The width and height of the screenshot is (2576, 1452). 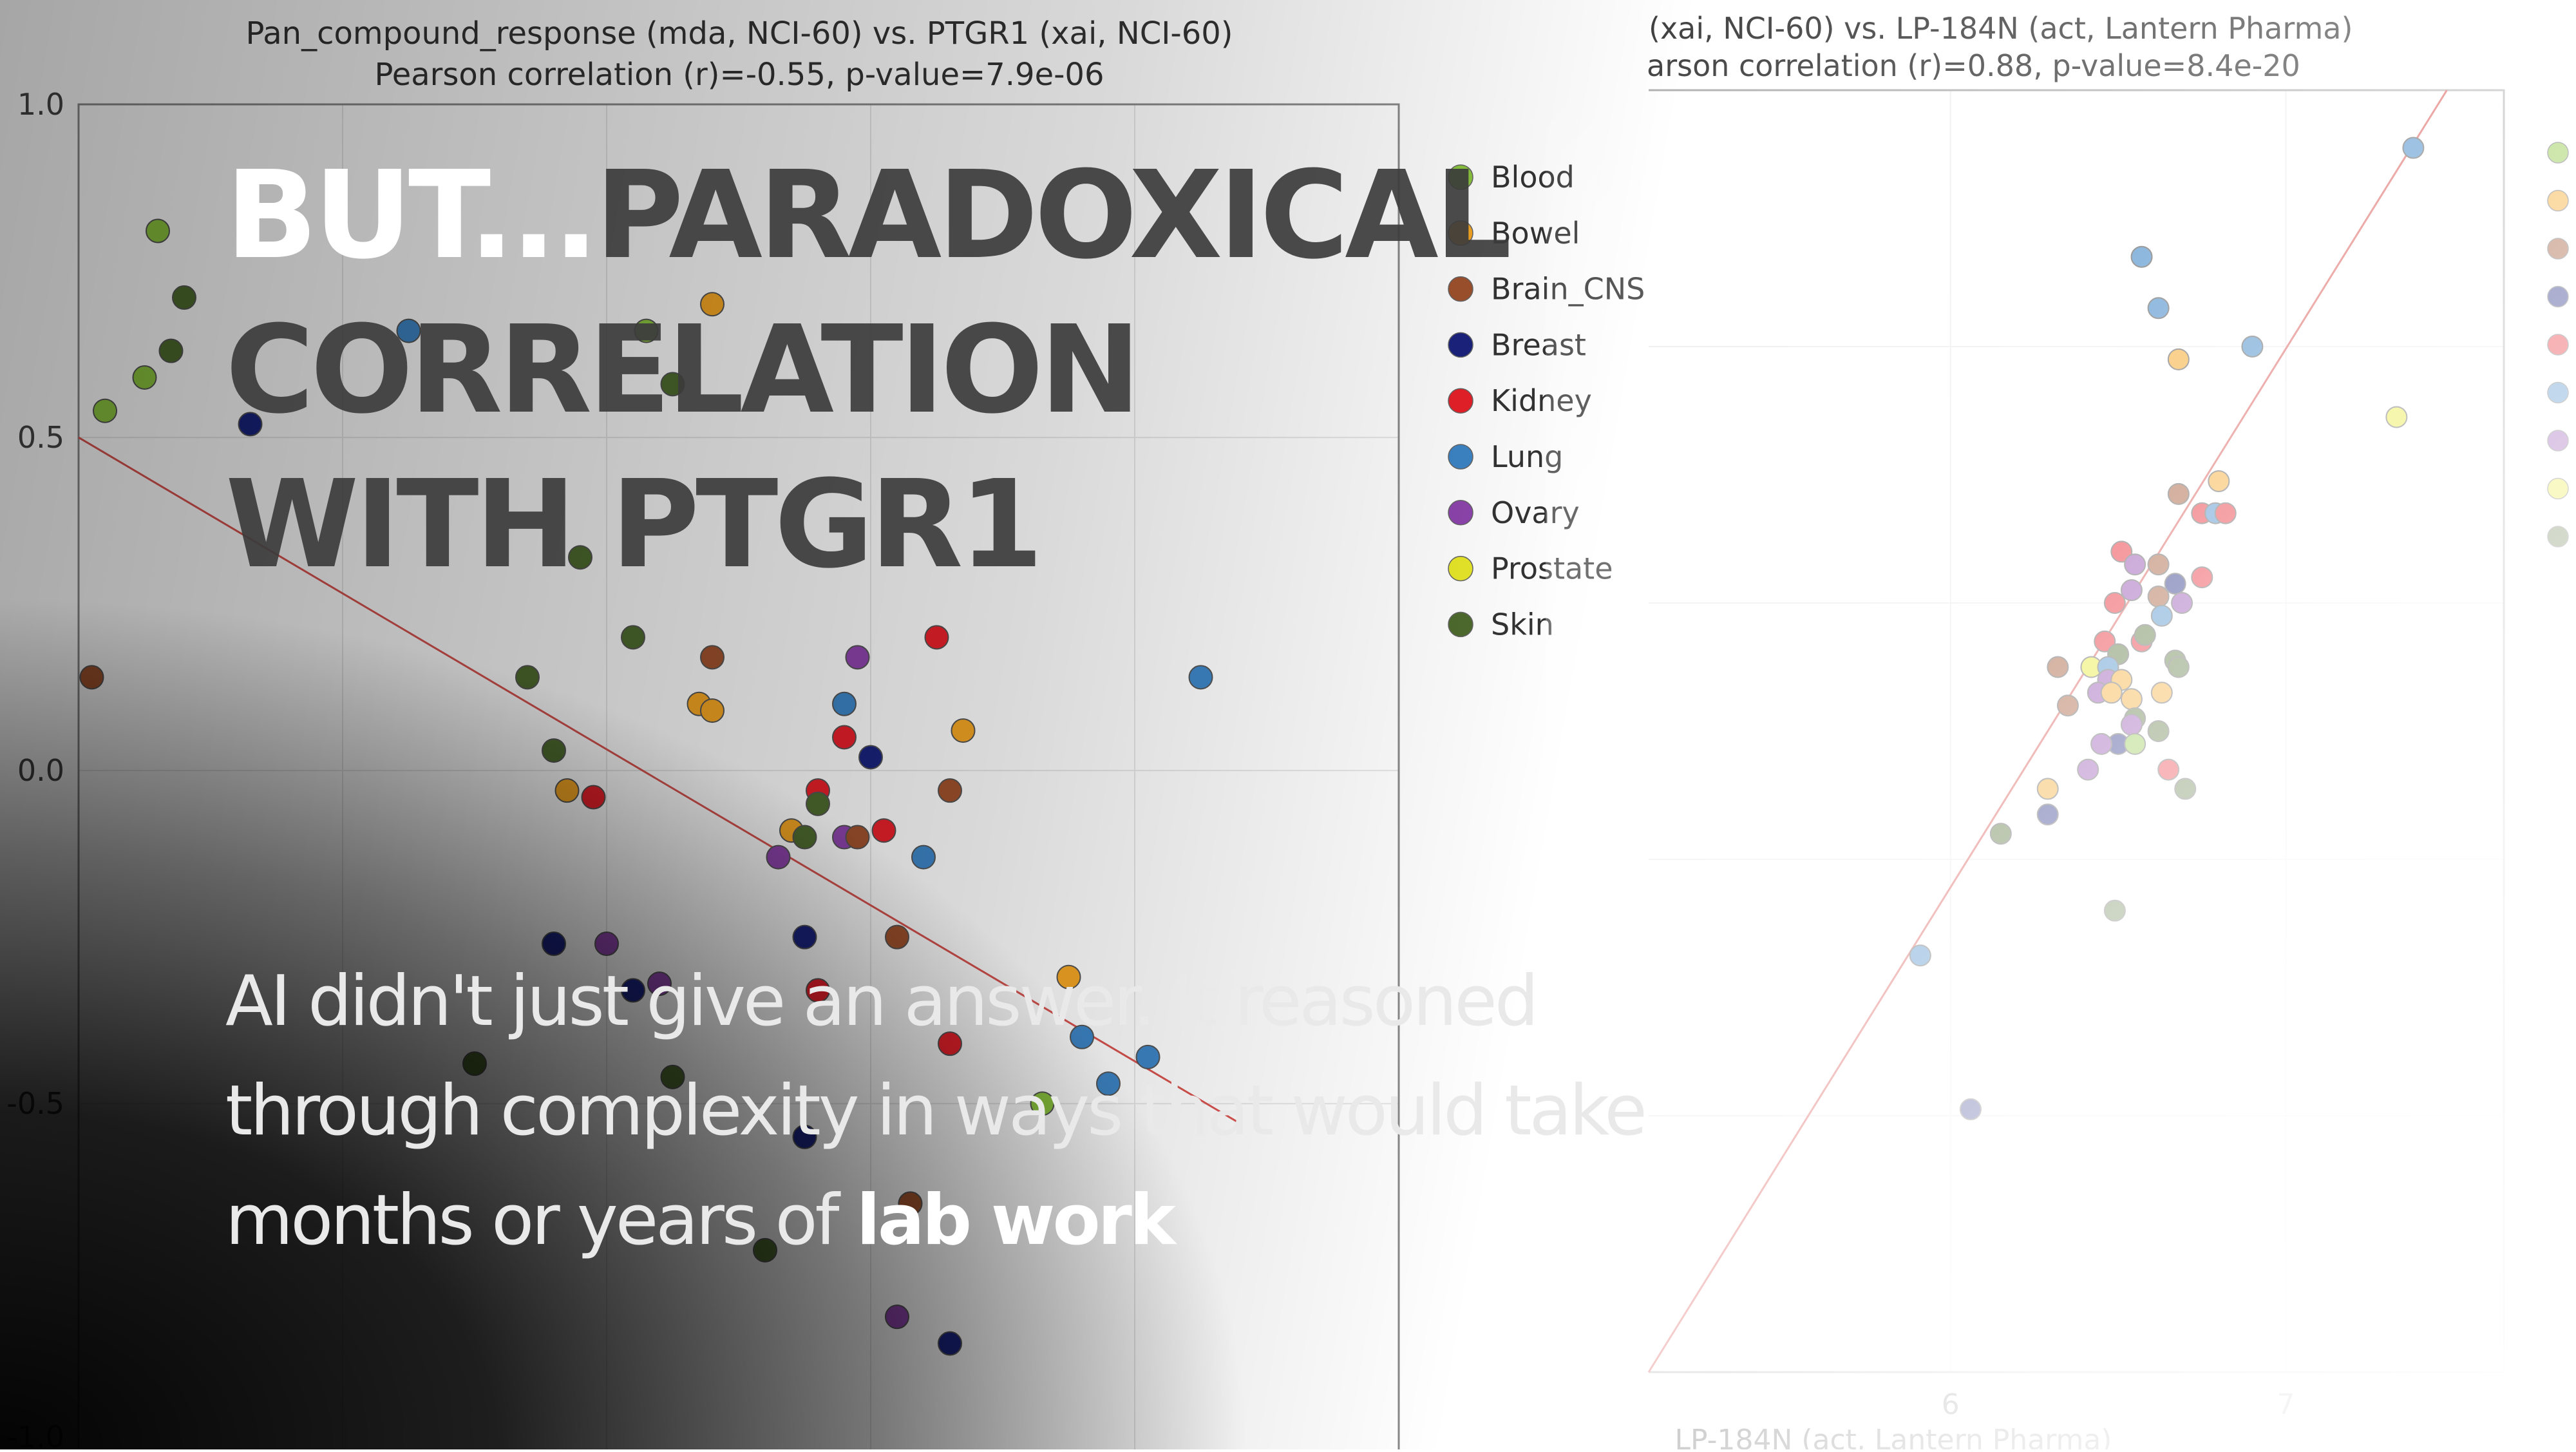 What do you see at coordinates (40, 771) in the screenshot?
I see `left-y-tick-label: 0.0` at bounding box center [40, 771].